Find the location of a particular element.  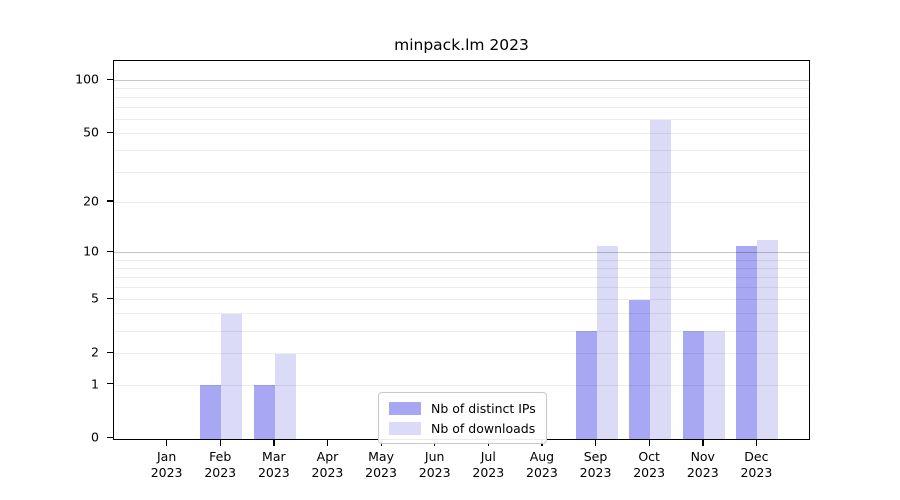

y-tick-label-2: 2 is located at coordinates (95, 352).